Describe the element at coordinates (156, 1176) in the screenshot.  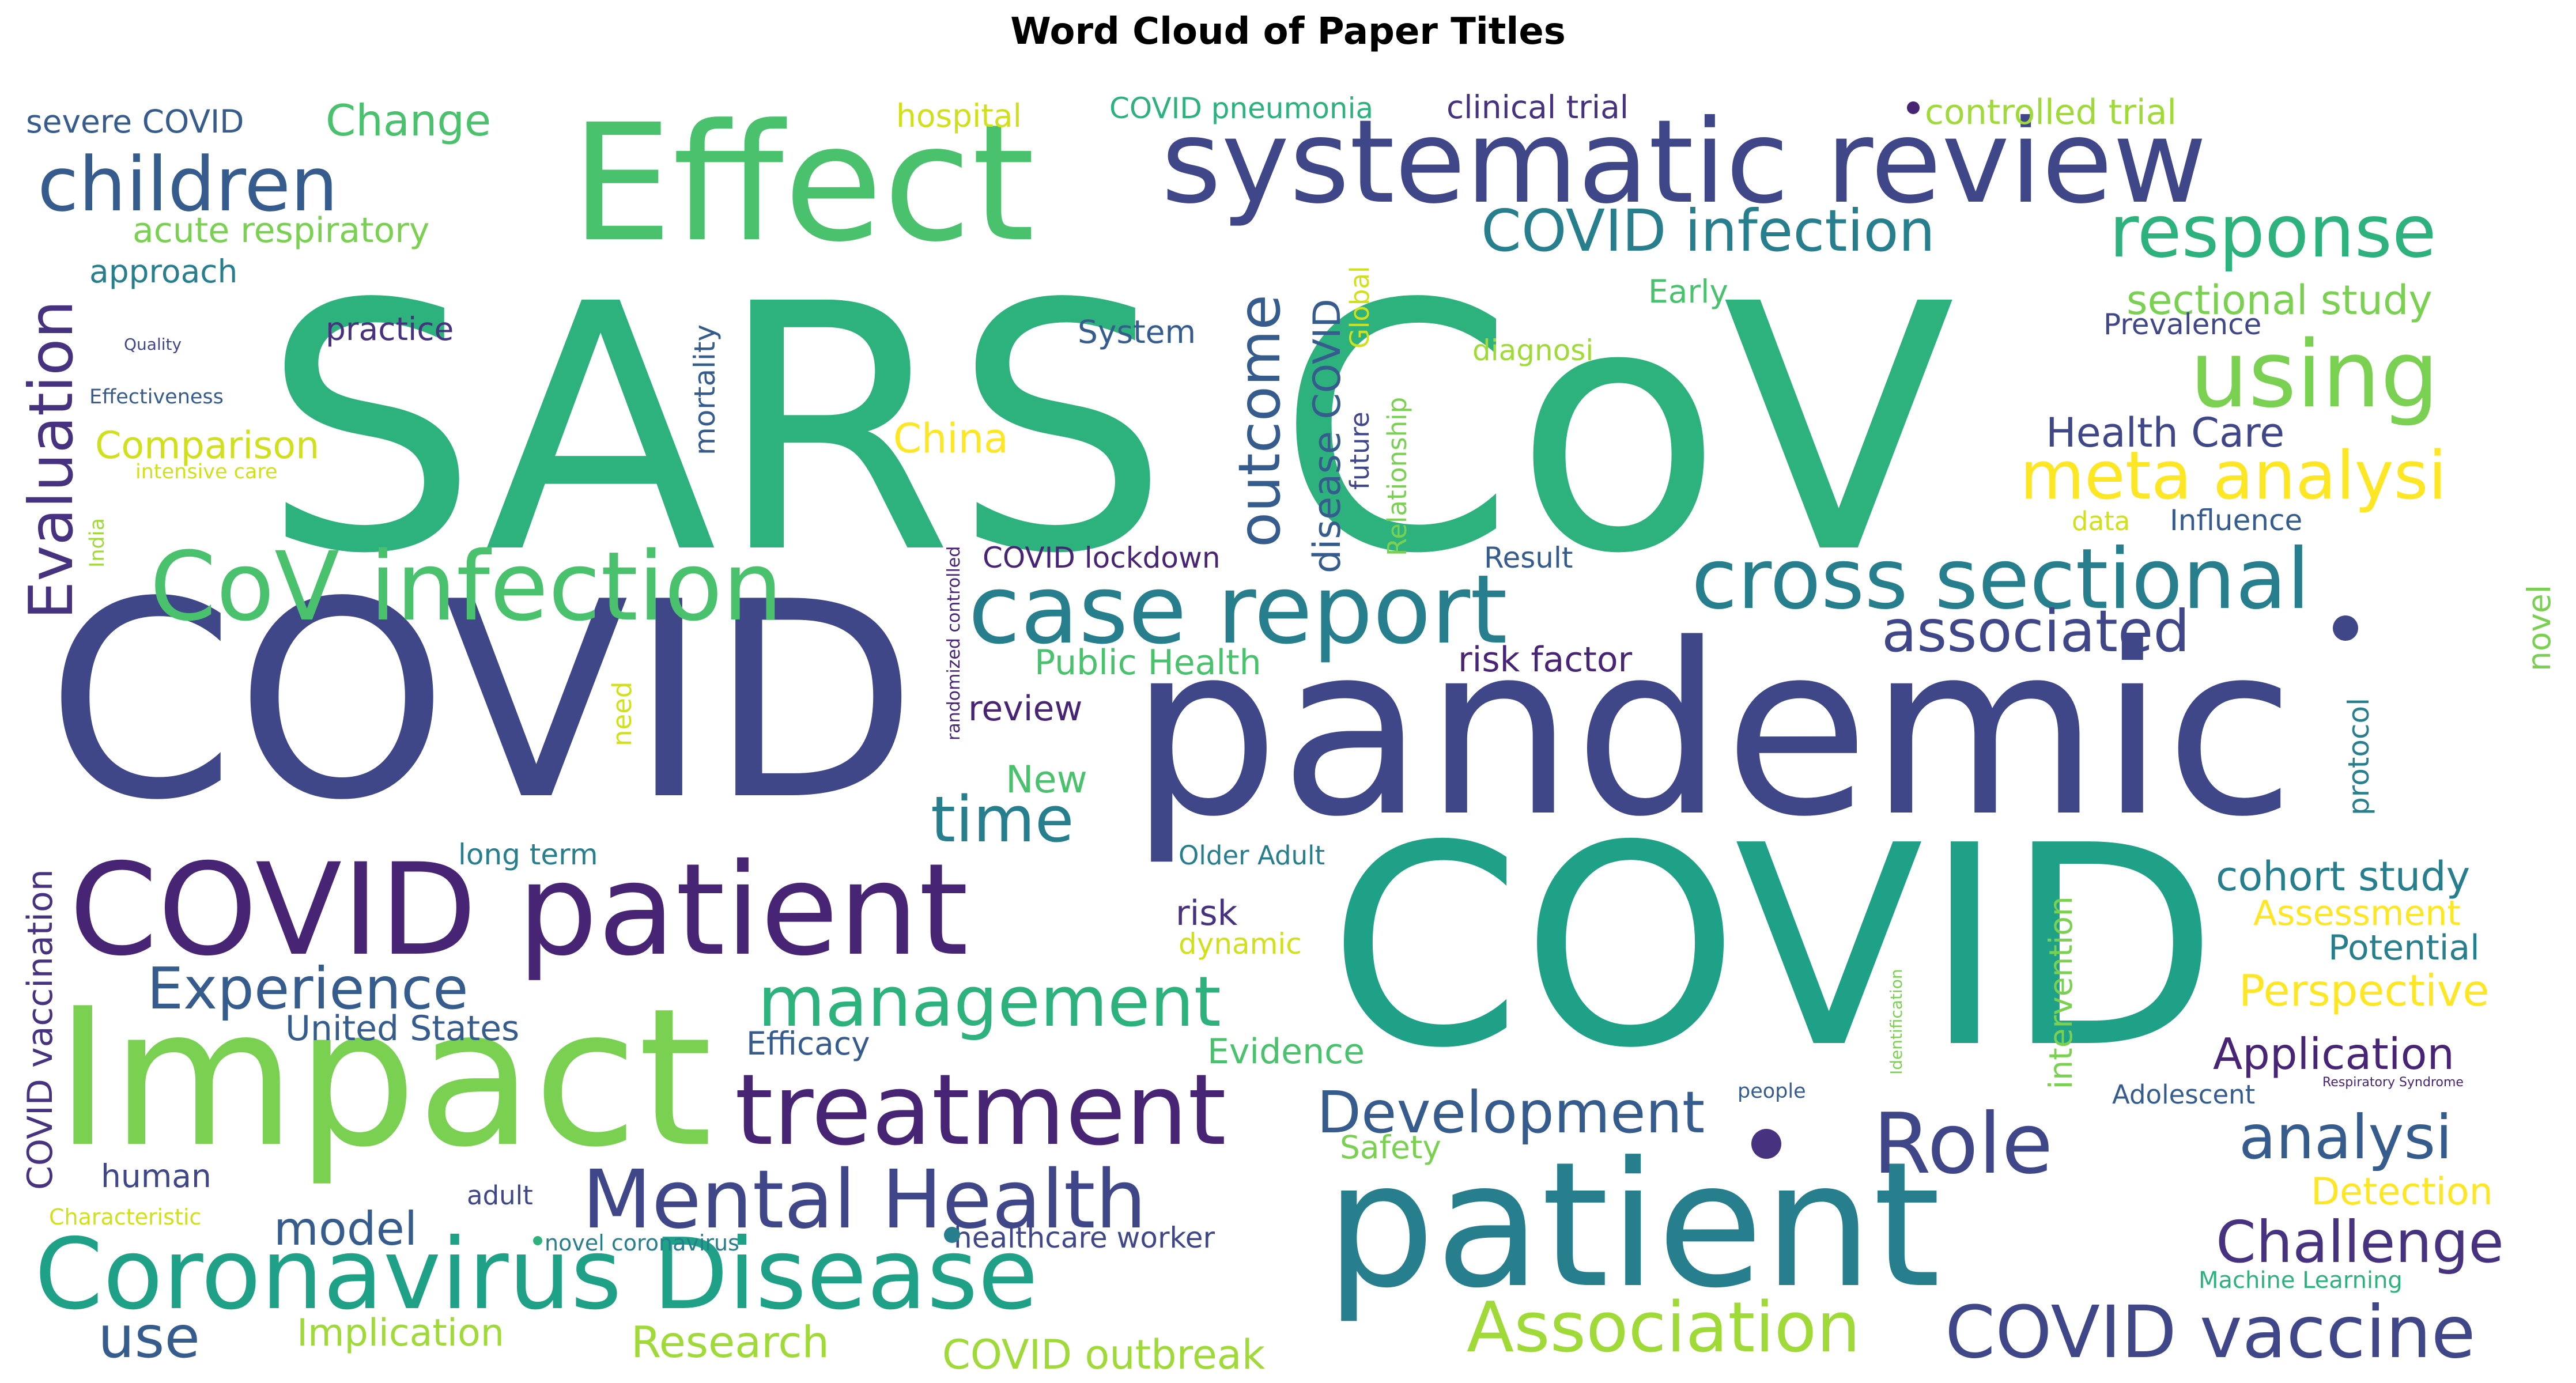
I see `word-human: human` at that location.